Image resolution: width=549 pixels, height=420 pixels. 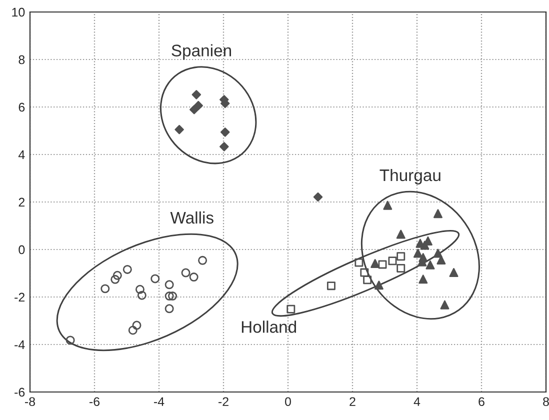 What do you see at coordinates (223, 401) in the screenshot?
I see `x-tick-label: -2` at bounding box center [223, 401].